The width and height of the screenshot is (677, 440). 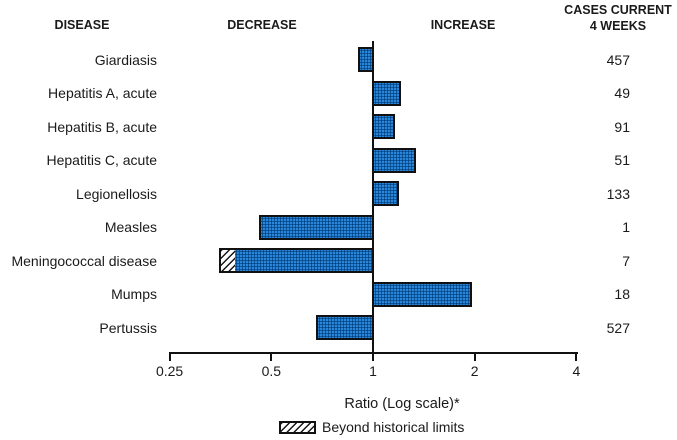 What do you see at coordinates (626, 227) in the screenshot?
I see `cases-value: 1` at bounding box center [626, 227].